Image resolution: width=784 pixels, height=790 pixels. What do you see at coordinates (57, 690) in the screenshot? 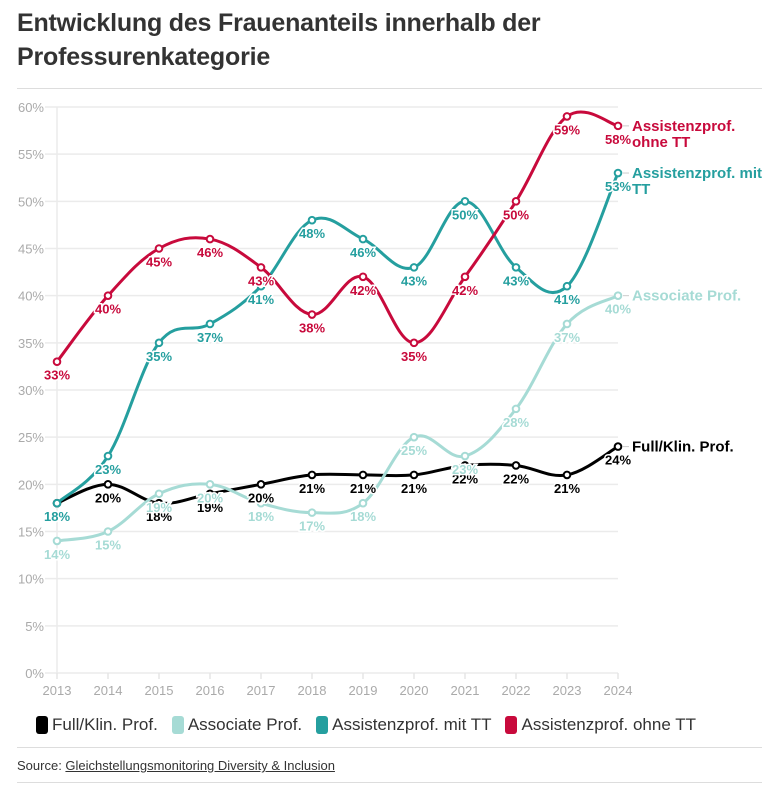
I see `x-tick-label: 2013` at bounding box center [57, 690].